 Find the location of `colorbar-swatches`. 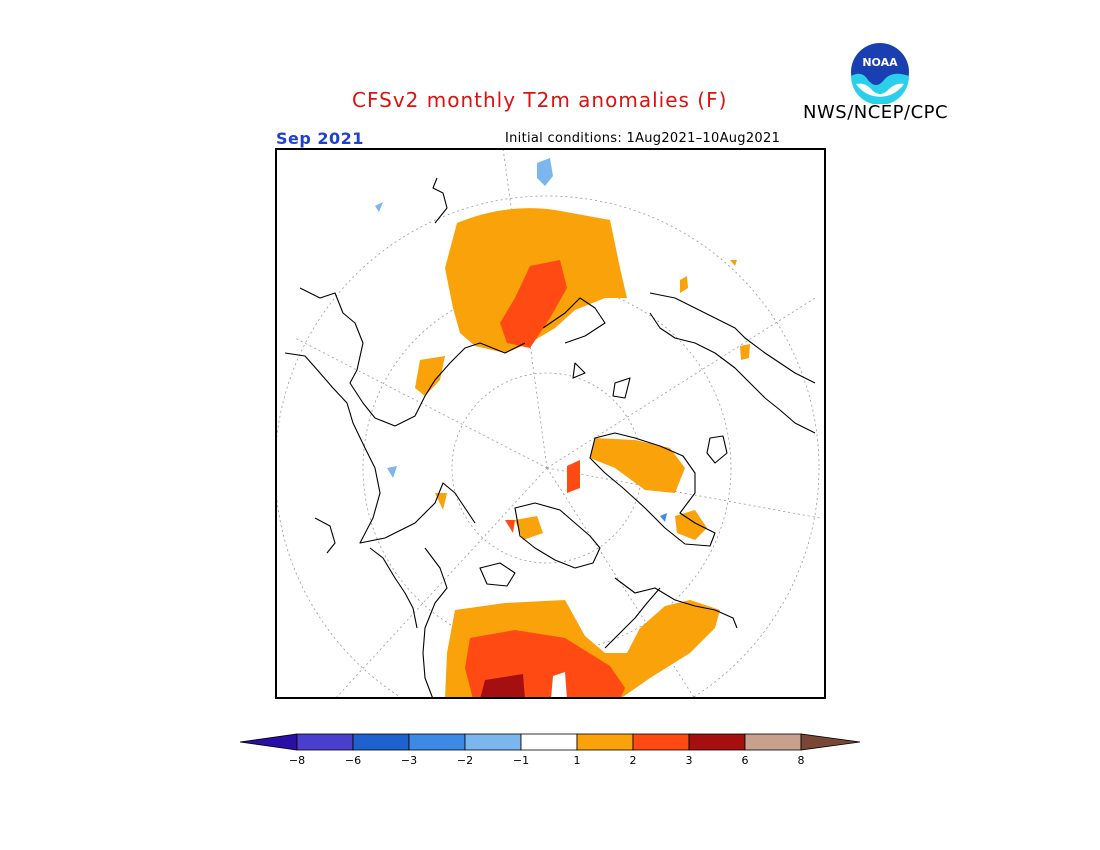

colorbar-swatches is located at coordinates (550, 742).